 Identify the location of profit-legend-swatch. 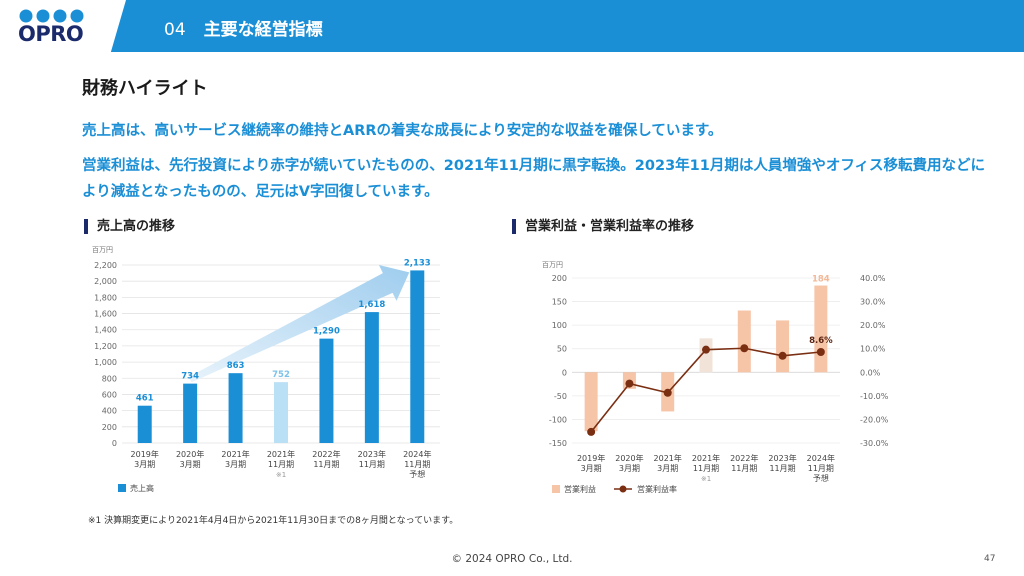
(556, 489).